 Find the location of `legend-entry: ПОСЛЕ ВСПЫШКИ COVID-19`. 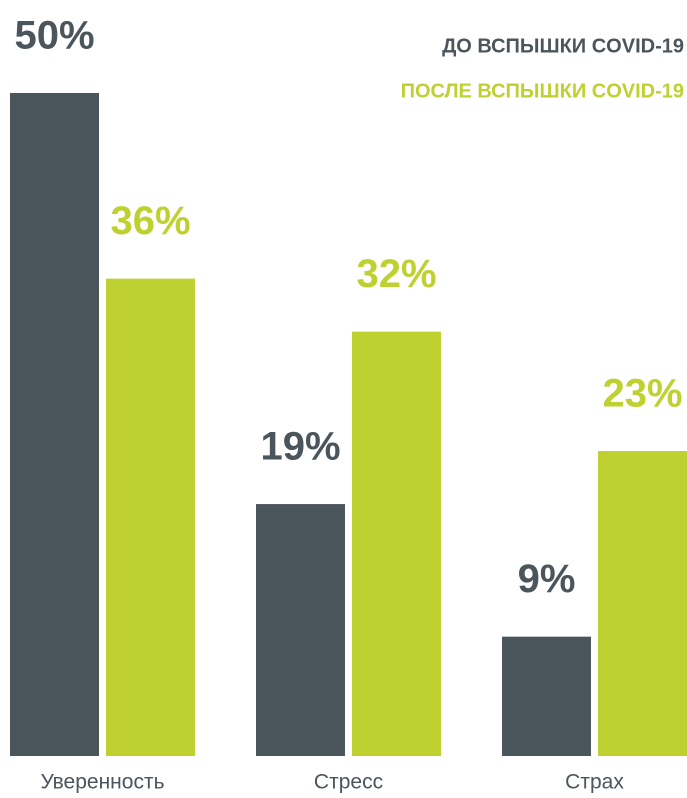

legend-entry: ПОСЛЕ ВСПЫШКИ COVID-19 is located at coordinates (542, 91).